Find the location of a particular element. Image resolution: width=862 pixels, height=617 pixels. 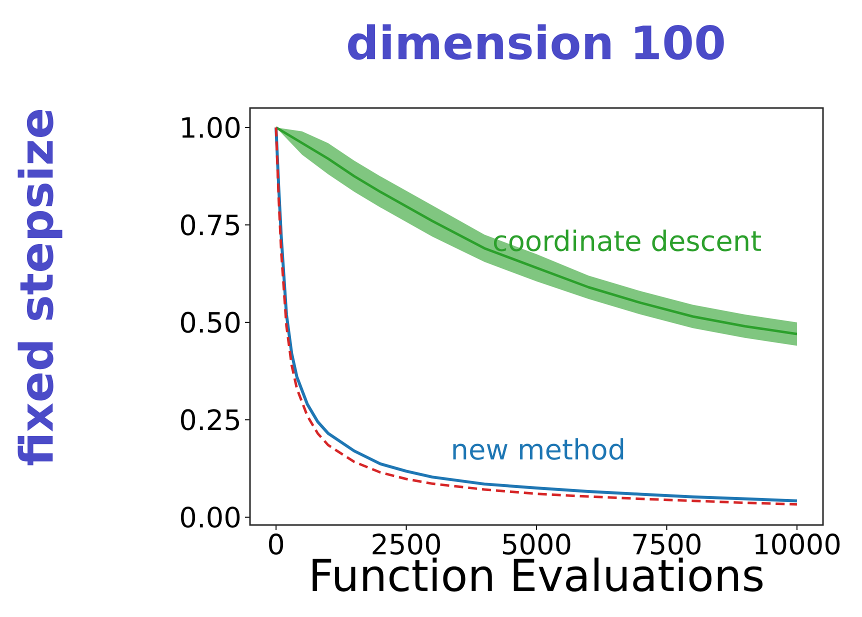

y-tick-label: 0.75 is located at coordinates (210, 225).